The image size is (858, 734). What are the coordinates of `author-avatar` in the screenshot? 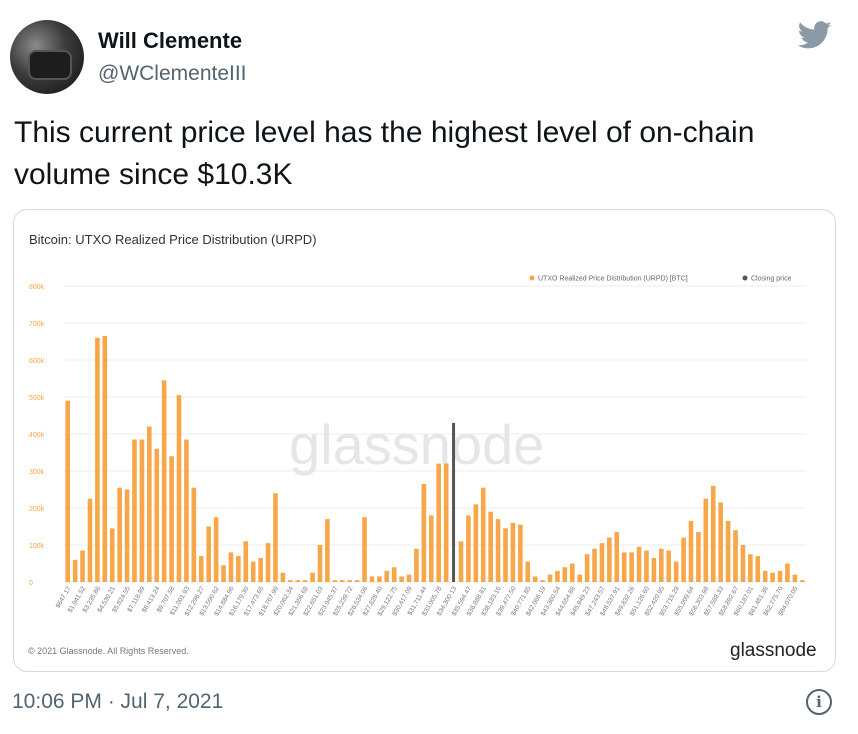 It's located at (47, 57).